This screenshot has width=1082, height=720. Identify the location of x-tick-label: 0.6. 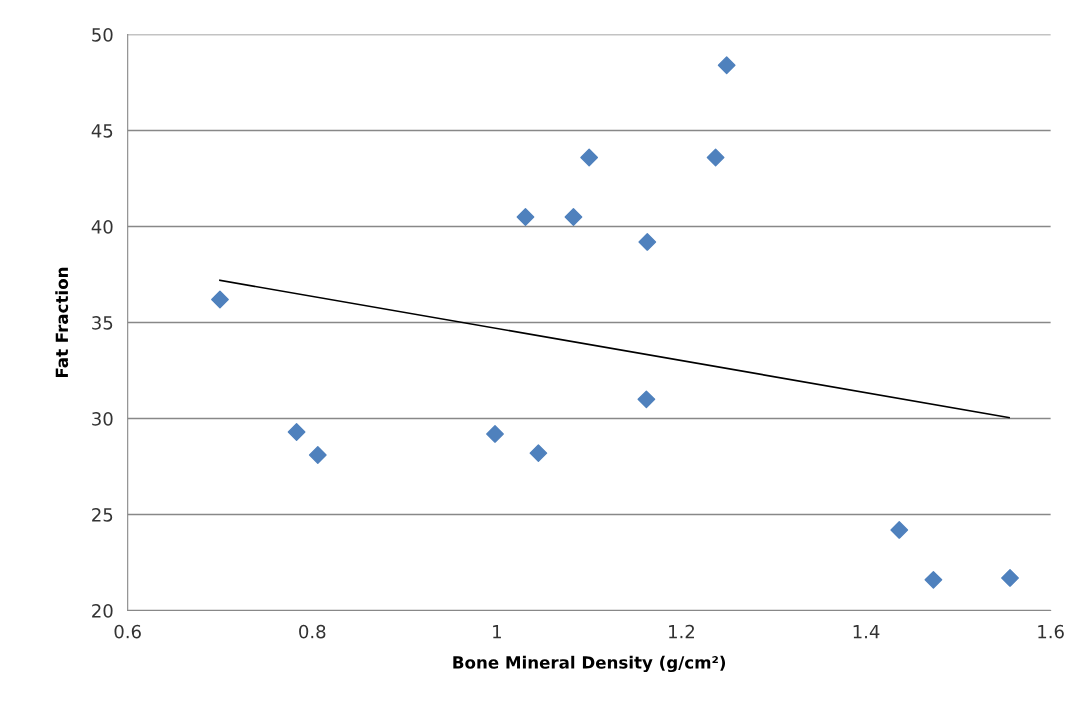
(127, 631).